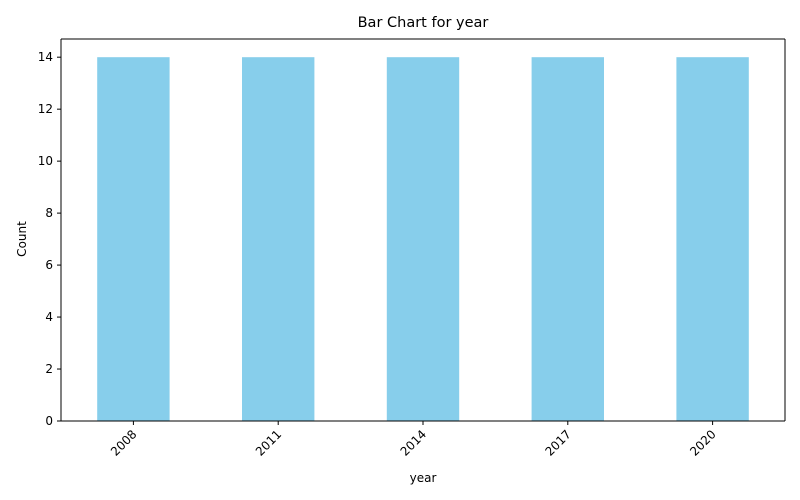 The image size is (800, 500). Describe the element at coordinates (22, 239) in the screenshot. I see `y-axis-label: Count` at that location.